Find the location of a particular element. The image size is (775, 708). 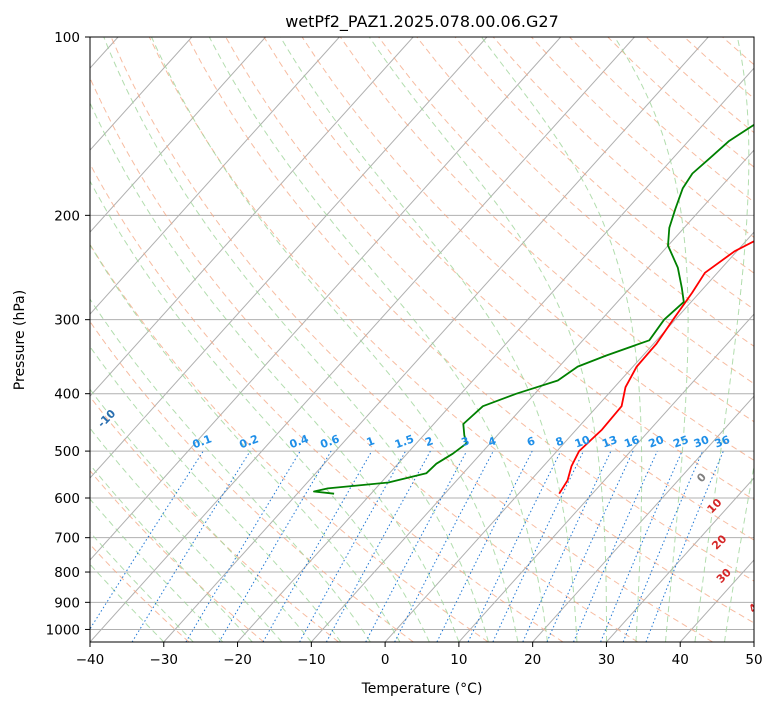

mixing-ratio-label: 2 is located at coordinates (429, 441).